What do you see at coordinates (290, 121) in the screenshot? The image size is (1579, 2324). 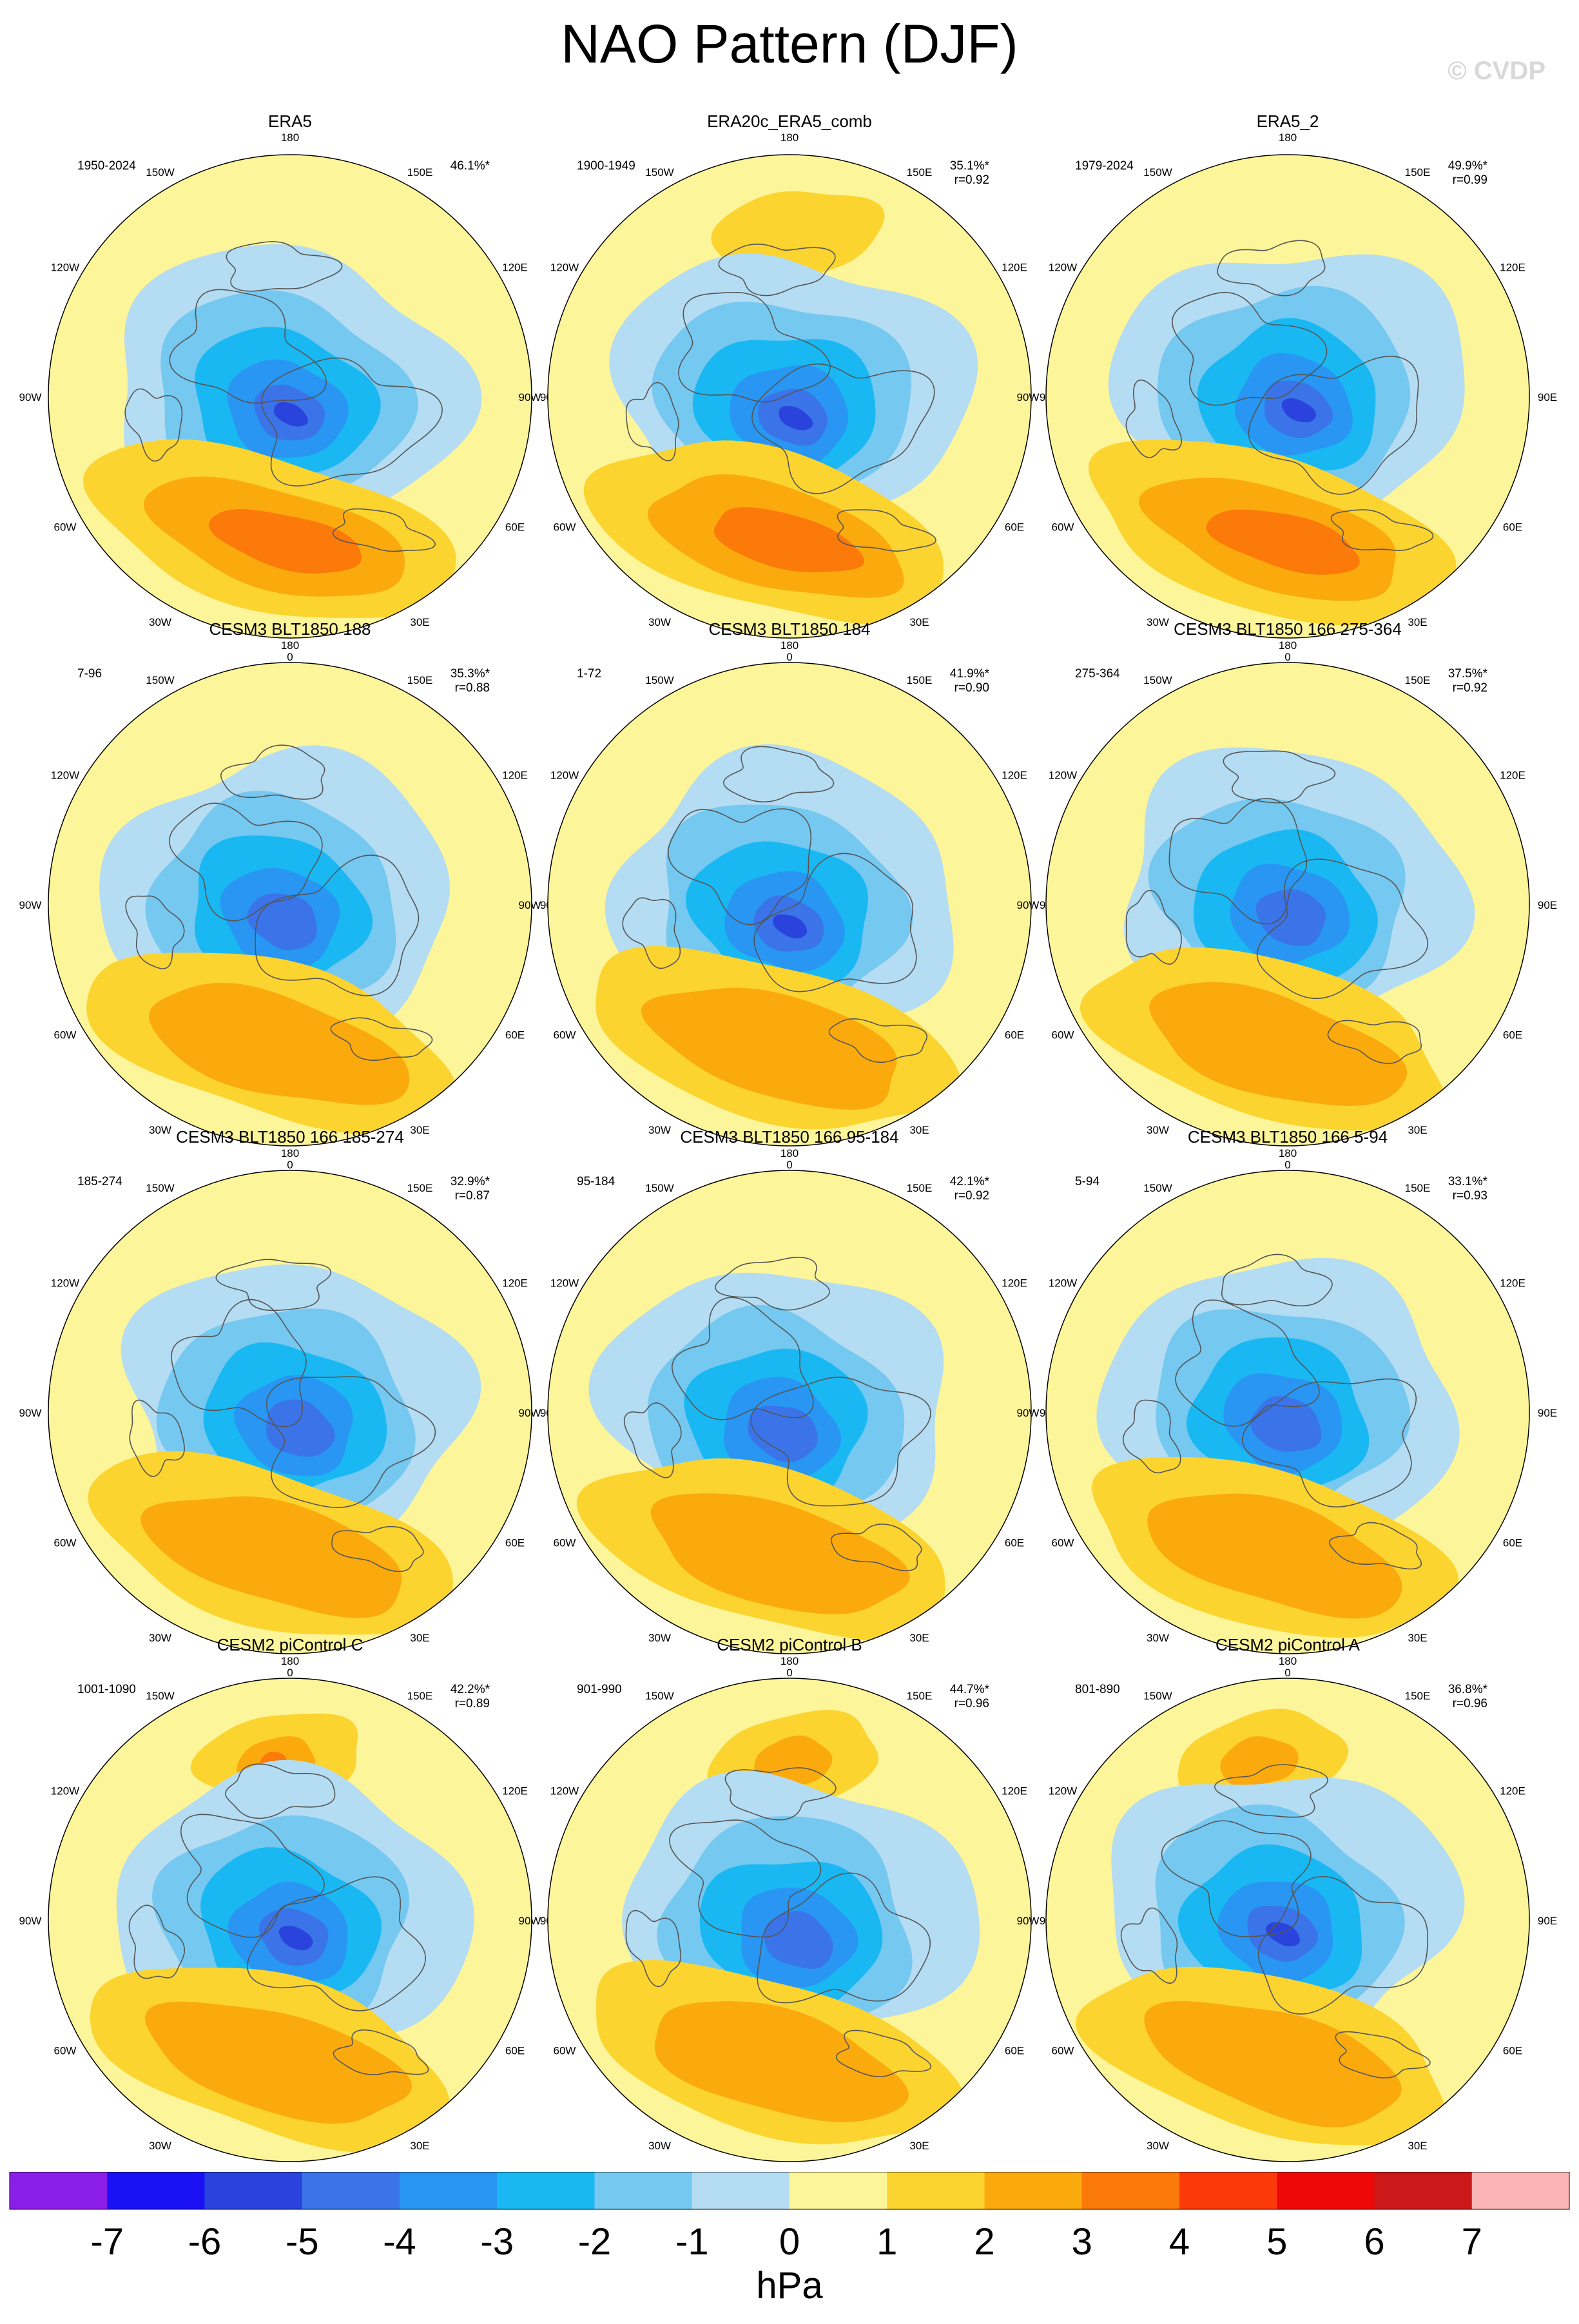 I see `panel-title: ERA5` at bounding box center [290, 121].